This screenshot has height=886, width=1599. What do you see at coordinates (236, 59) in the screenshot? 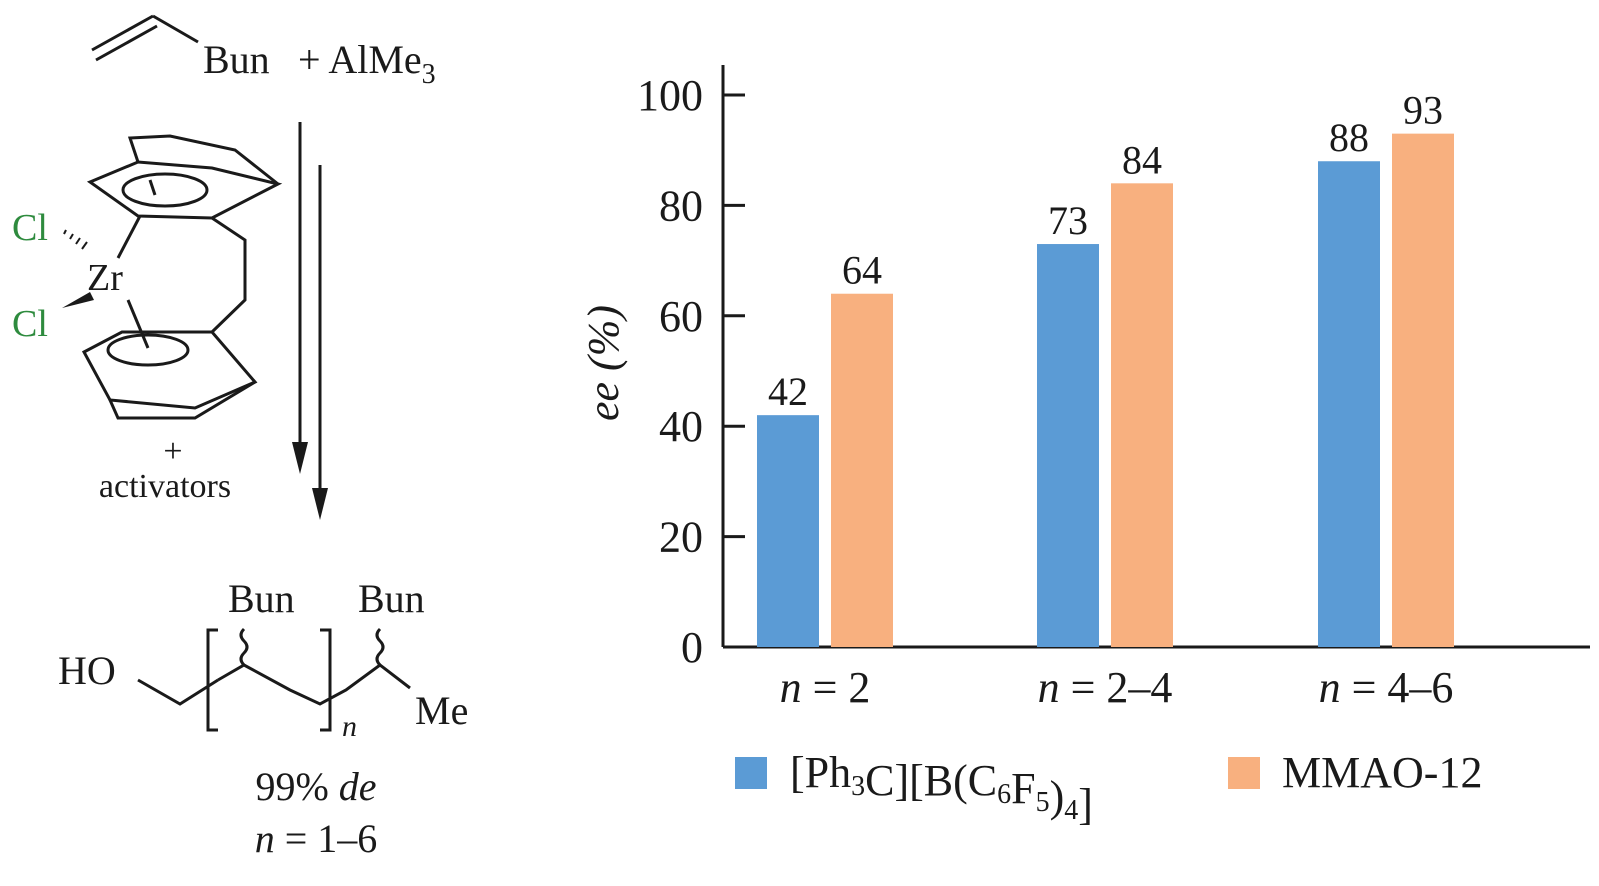
I see `reactant-butyl: Bun` at bounding box center [236, 59].